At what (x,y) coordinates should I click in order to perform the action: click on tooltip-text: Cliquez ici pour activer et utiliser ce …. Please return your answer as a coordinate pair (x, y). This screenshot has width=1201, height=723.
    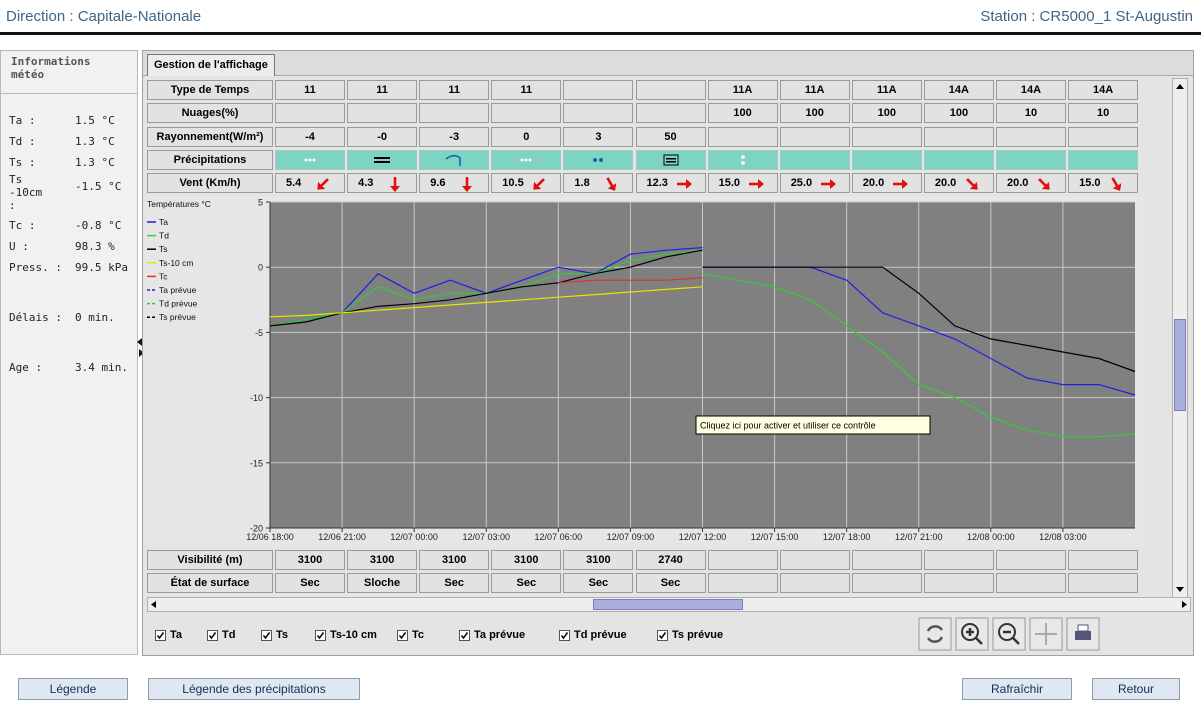
    Looking at the image, I should click on (788, 426).